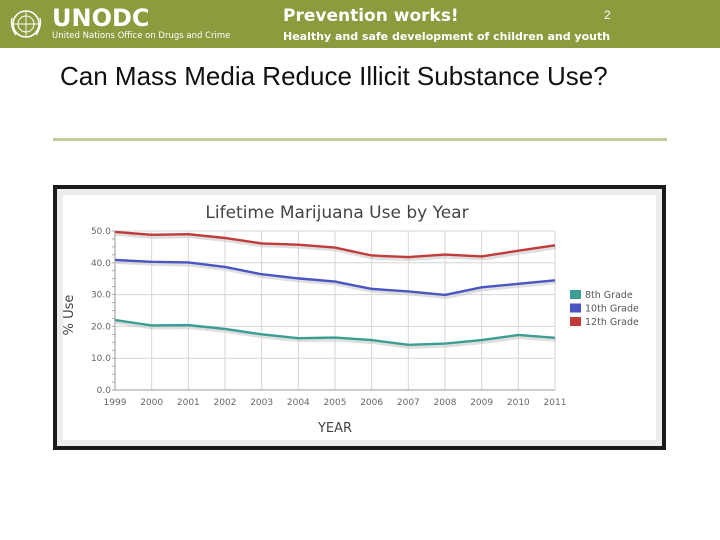 This screenshot has height=540, width=720. Describe the element at coordinates (336, 213) in the screenshot. I see `chart-title: Lifetime Marijuana Use by Year` at that location.